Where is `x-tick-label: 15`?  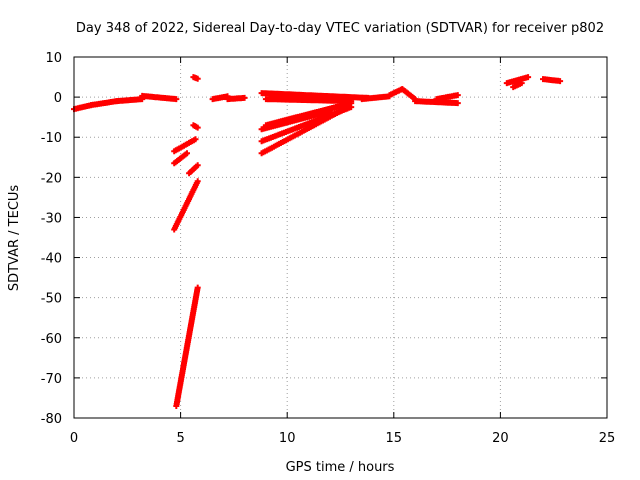
x-tick-label: 15 is located at coordinates (394, 438).